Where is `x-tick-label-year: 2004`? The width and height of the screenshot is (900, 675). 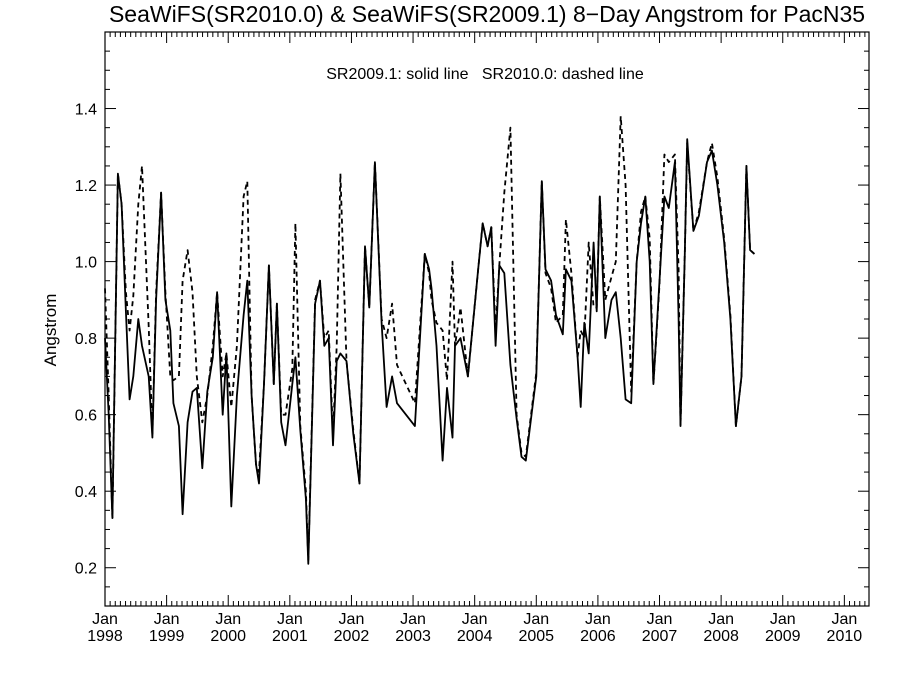 x-tick-label-year: 2004 is located at coordinates (475, 636).